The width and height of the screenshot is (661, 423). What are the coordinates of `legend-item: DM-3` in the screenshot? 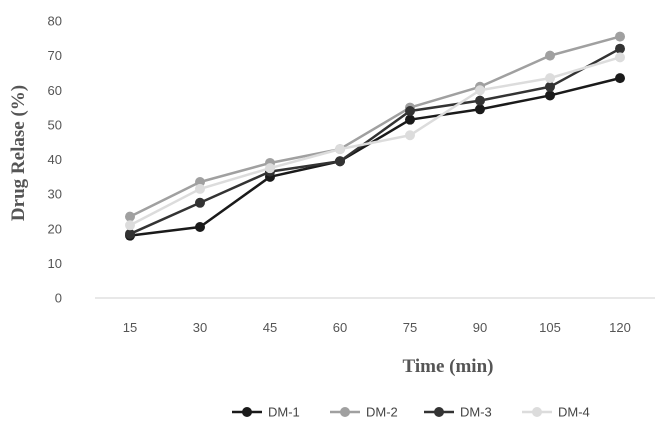 It's located at (458, 412).